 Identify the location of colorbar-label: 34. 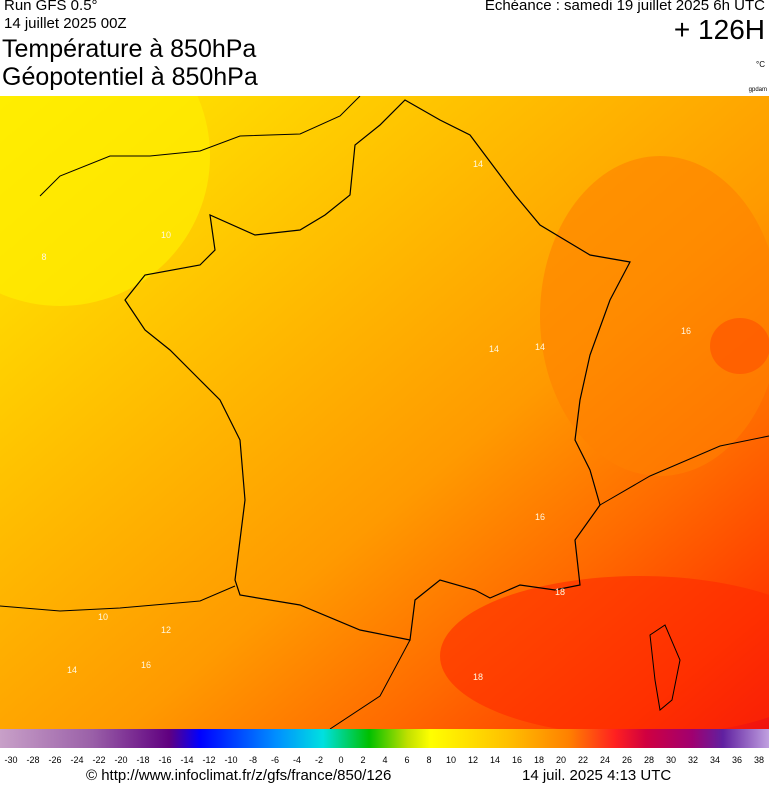
(715, 760).